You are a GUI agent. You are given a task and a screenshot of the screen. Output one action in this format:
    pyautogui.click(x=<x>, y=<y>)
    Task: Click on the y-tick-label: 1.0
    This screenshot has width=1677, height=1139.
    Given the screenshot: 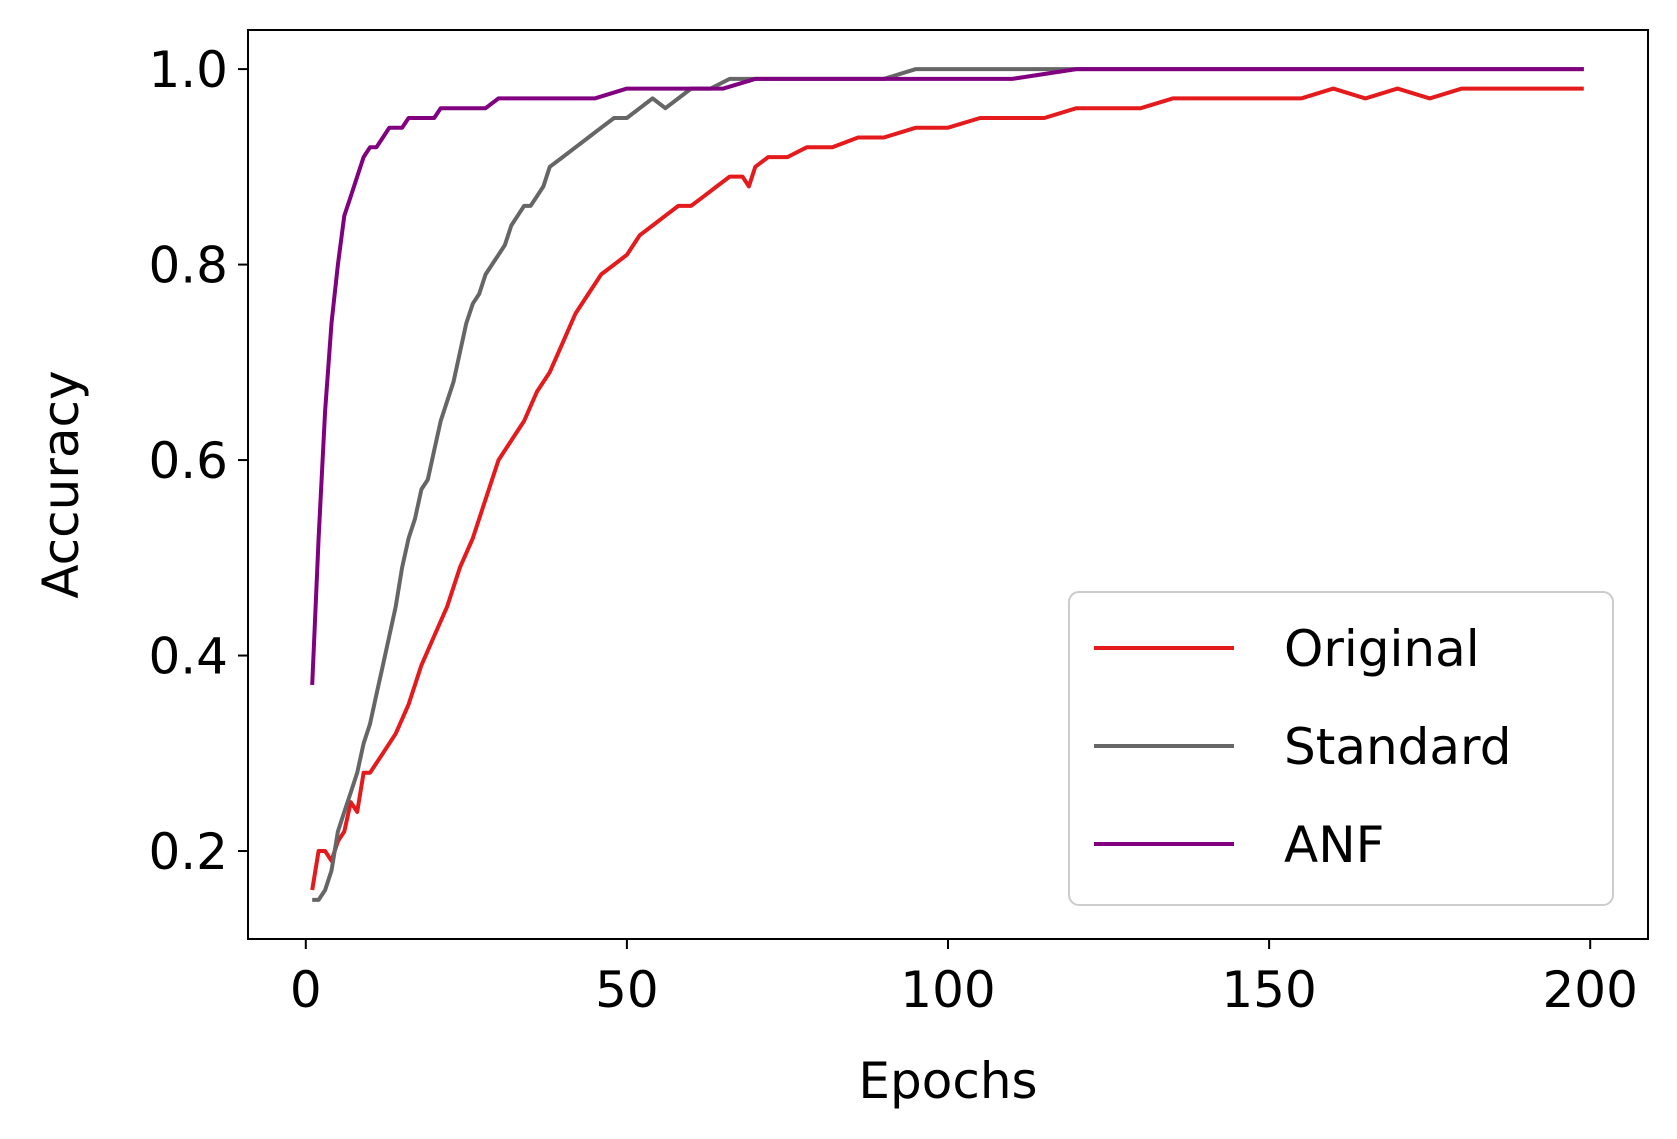 What is the action you would take?
    pyautogui.click(x=188, y=70)
    